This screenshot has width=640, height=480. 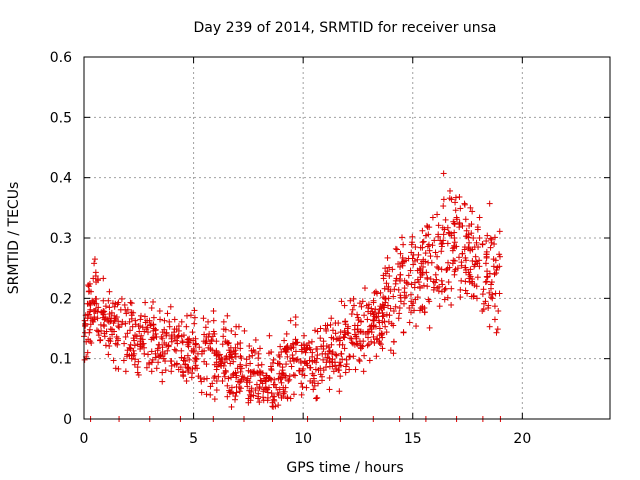 I want to click on y-tick-label: 0.5, so click(x=61, y=118).